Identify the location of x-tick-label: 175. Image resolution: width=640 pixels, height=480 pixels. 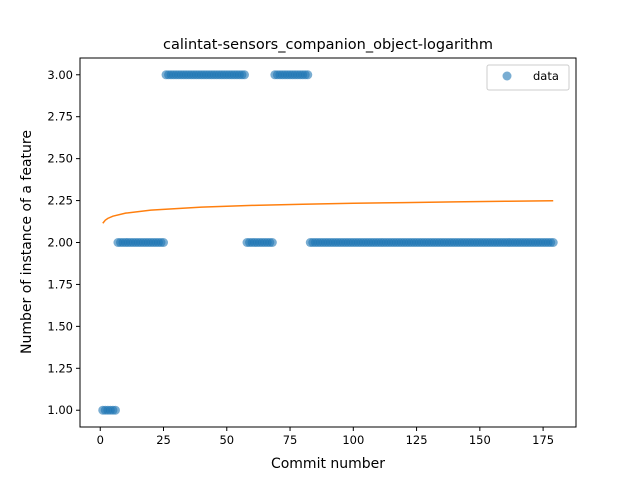
(543, 440).